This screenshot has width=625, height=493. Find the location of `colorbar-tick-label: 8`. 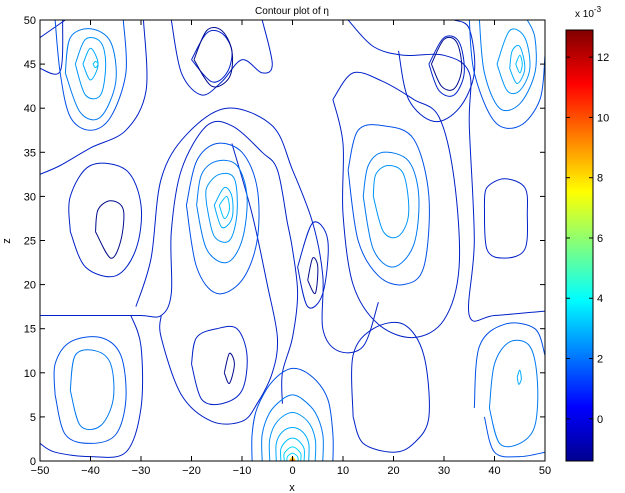

colorbar-tick-label: 8 is located at coordinates (600, 179).